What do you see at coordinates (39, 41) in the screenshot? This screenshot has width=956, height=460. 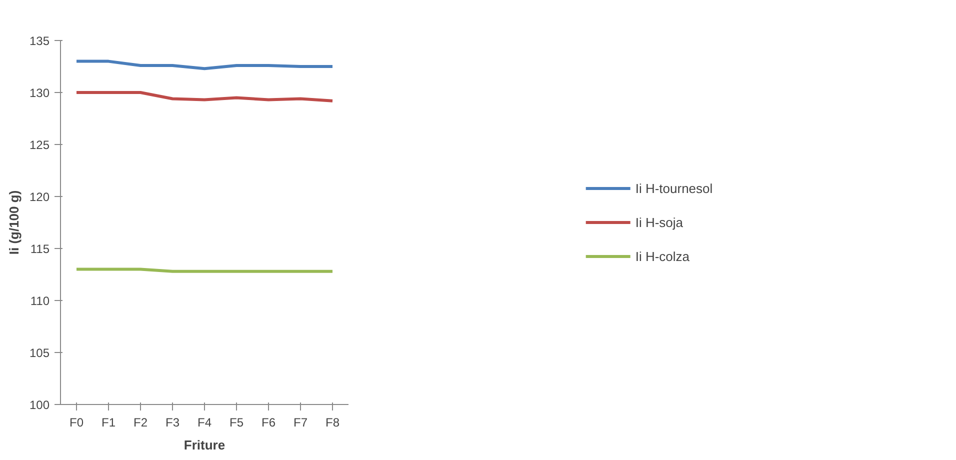 I see `y-tick-label: 135` at bounding box center [39, 41].